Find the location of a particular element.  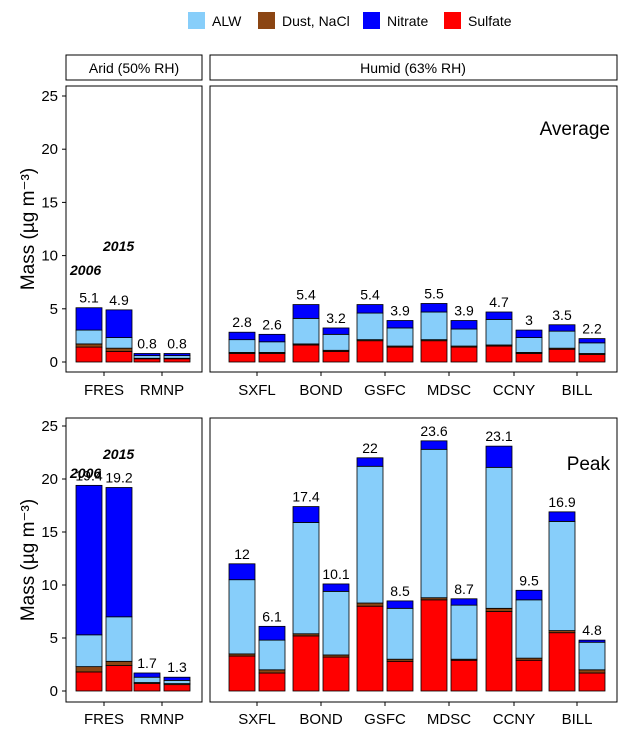

bar-total-label: 19.2 is located at coordinates (118, 477).